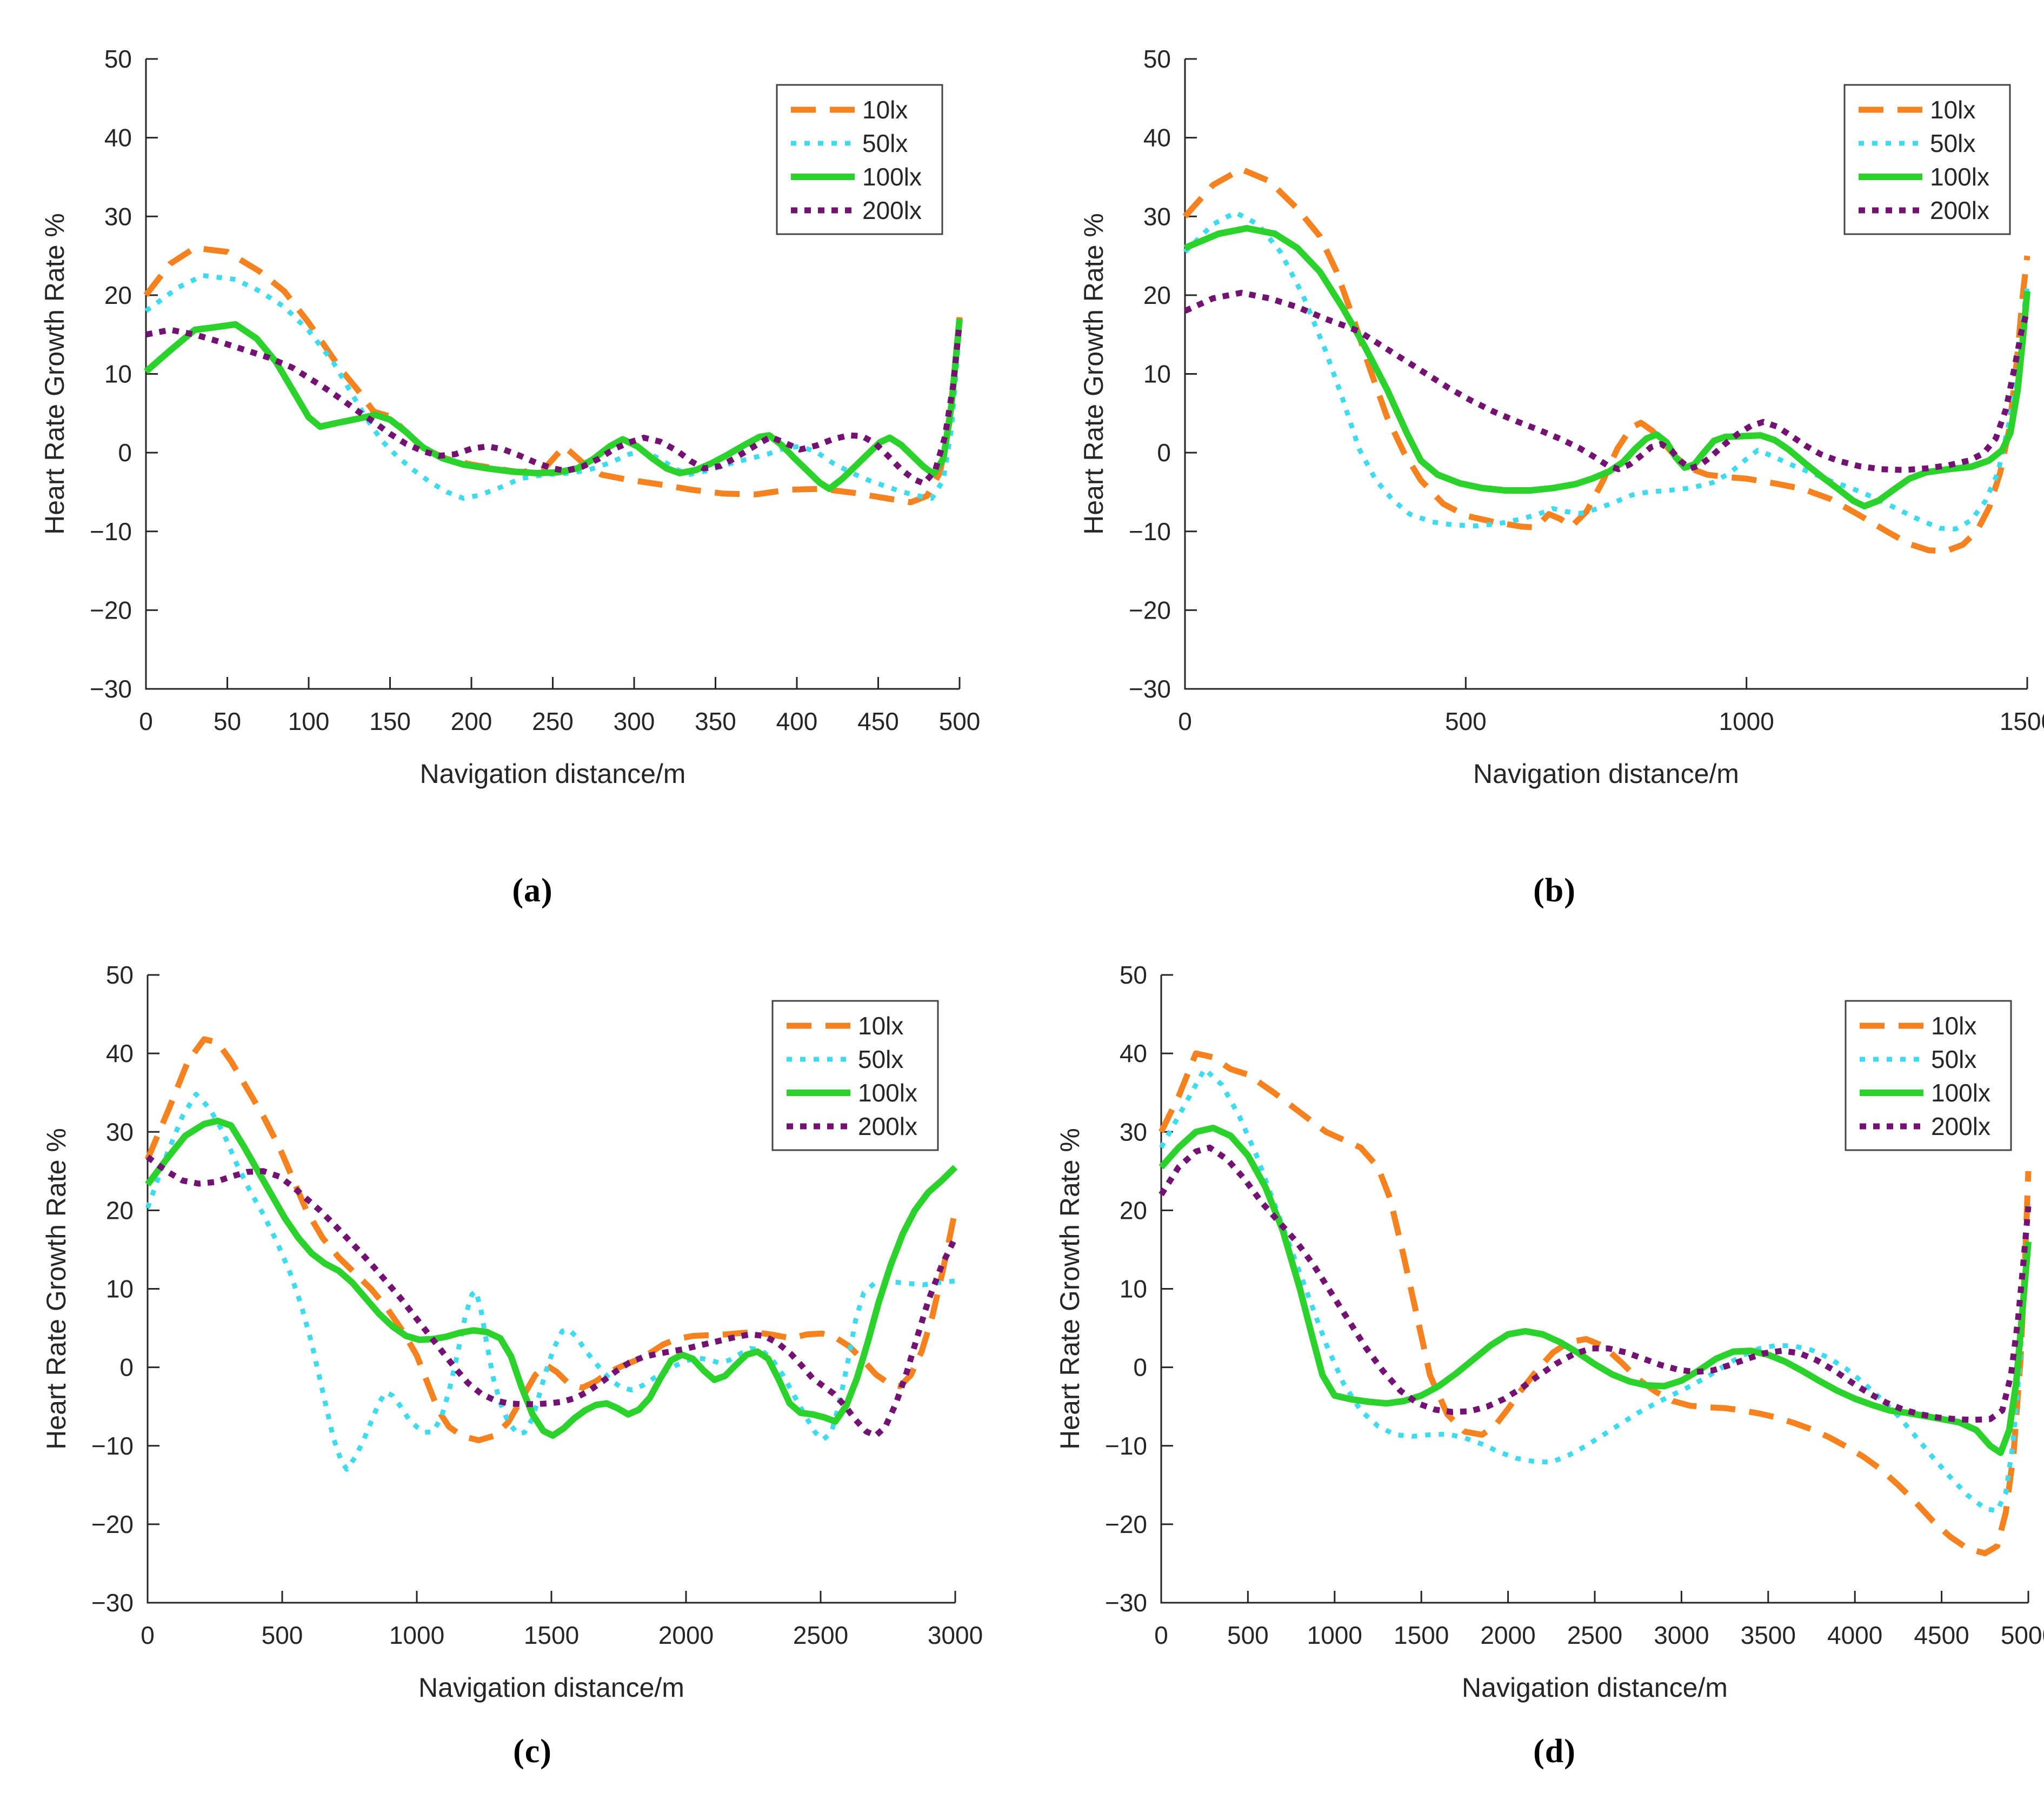  Describe the element at coordinates (1554, 1752) in the screenshot. I see `caption-d: (d)` at that location.